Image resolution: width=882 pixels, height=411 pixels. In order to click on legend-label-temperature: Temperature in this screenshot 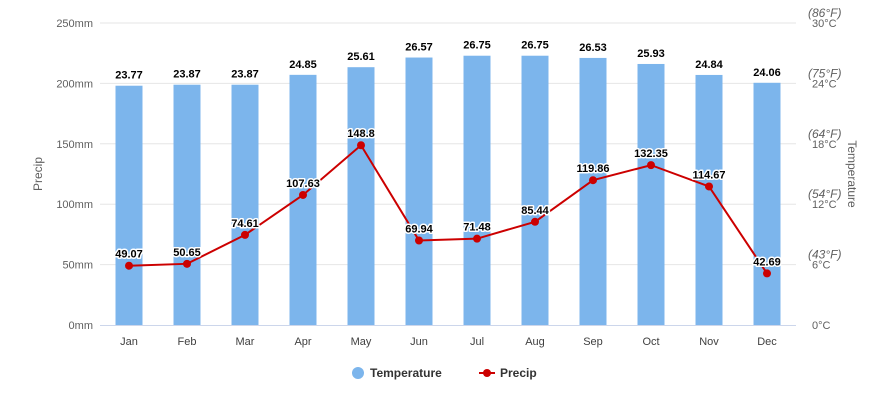, I will do `click(406, 373)`.